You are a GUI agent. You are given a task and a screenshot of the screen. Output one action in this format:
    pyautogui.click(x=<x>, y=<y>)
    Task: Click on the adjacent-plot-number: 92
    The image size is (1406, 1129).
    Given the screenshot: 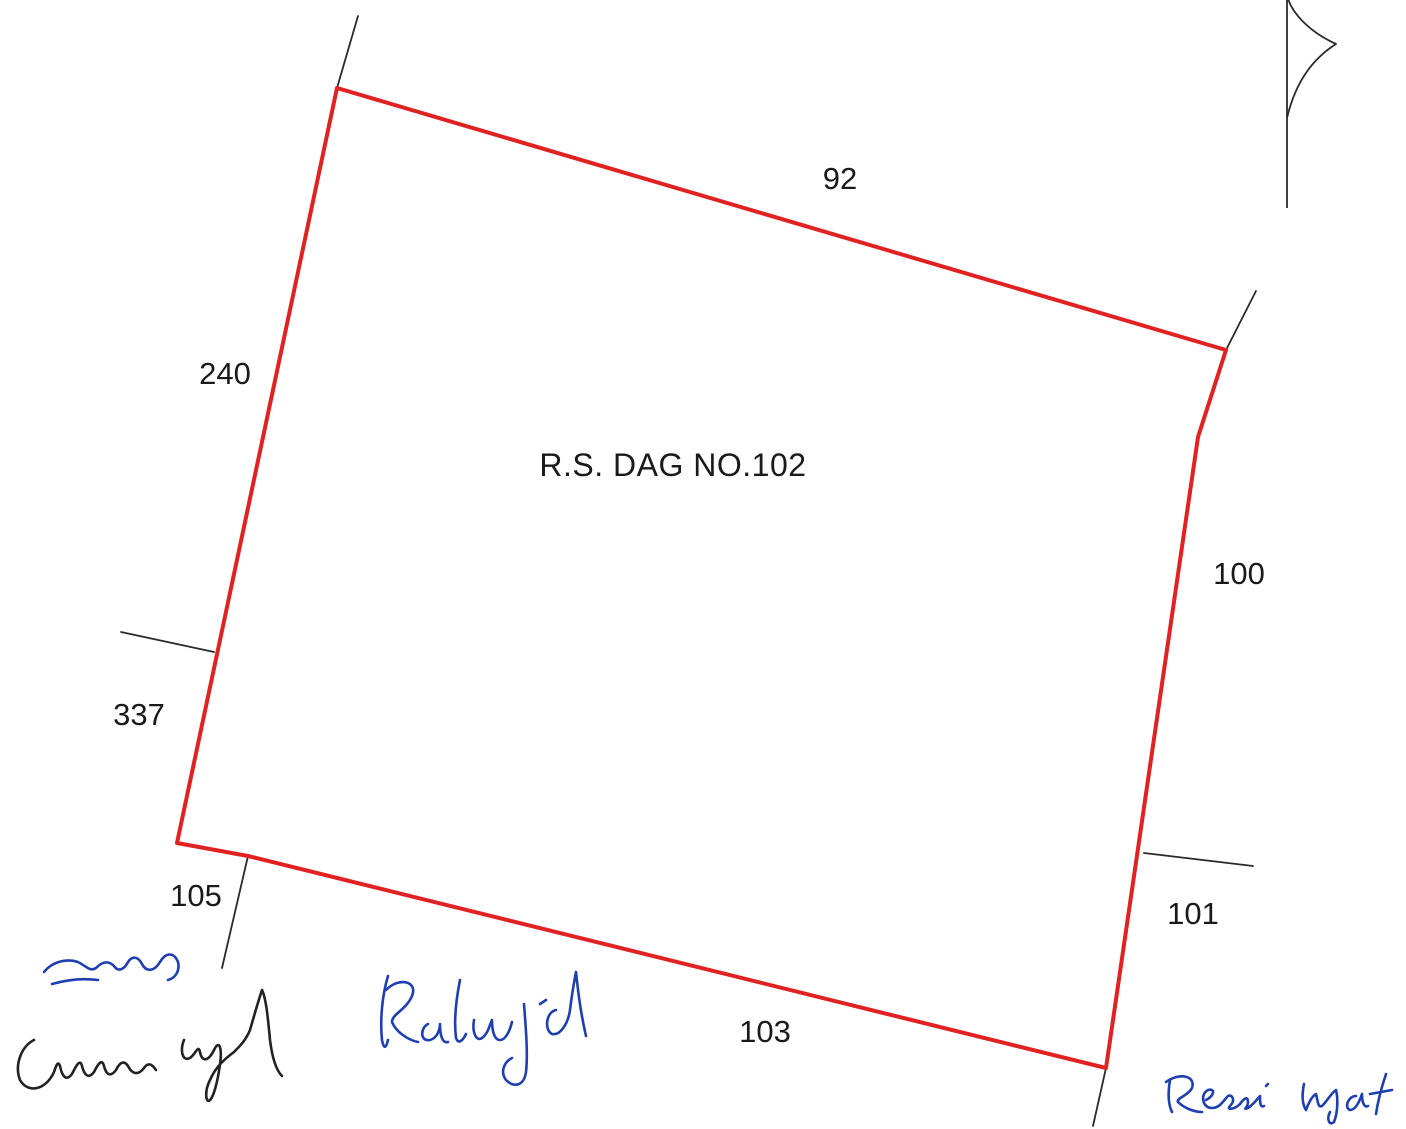 What is the action you would take?
    pyautogui.click(x=840, y=178)
    